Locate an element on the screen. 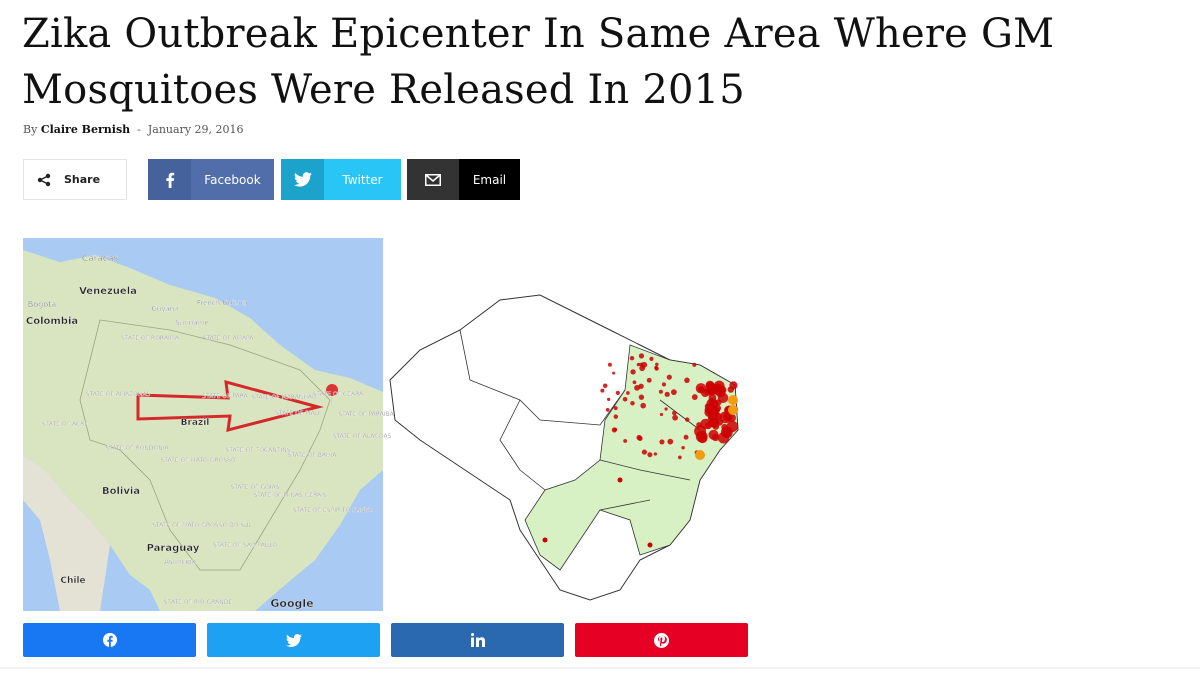 The width and height of the screenshot is (1200, 680). pinterest-share is located at coordinates (661, 640).